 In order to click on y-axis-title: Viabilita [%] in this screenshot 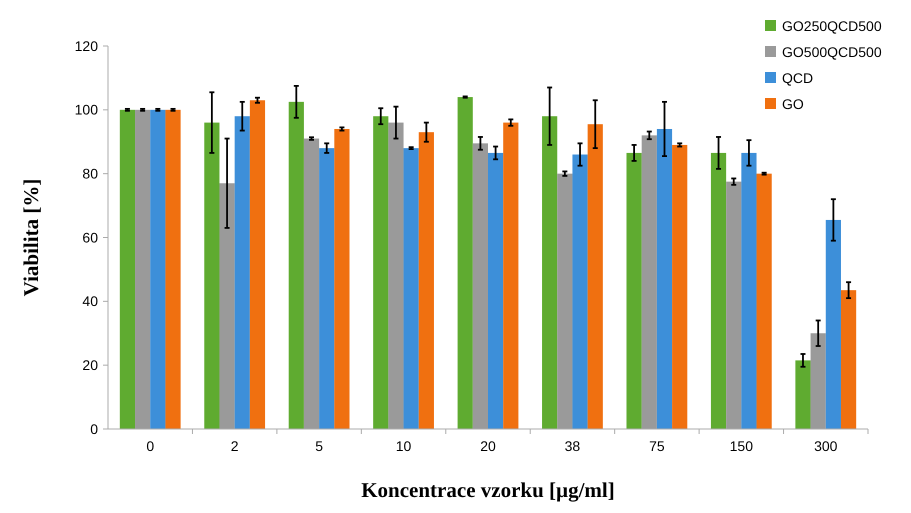, I will do `click(31, 237)`.